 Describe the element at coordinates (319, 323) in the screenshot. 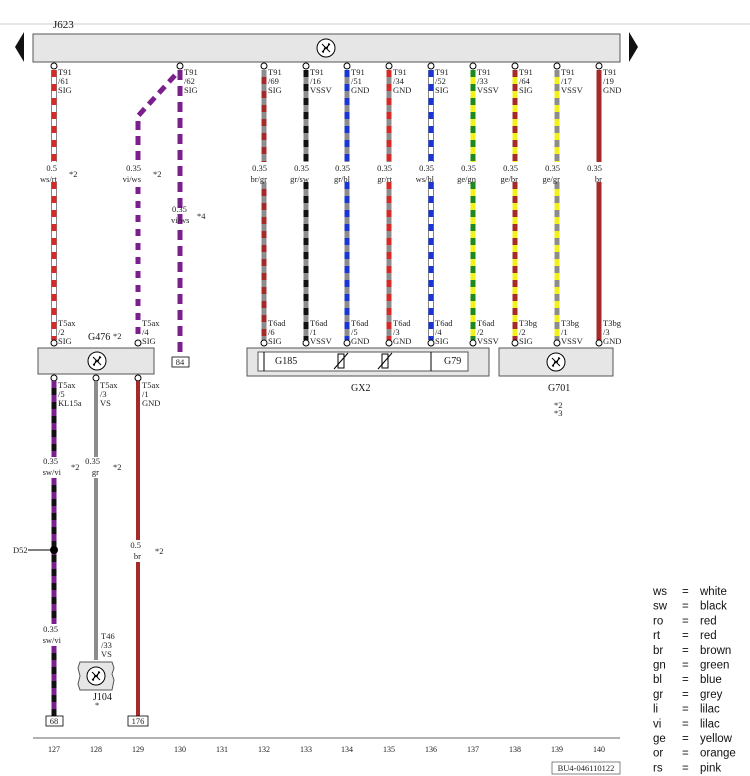

I see `sensor-pin-connector-133: T6ad` at that location.